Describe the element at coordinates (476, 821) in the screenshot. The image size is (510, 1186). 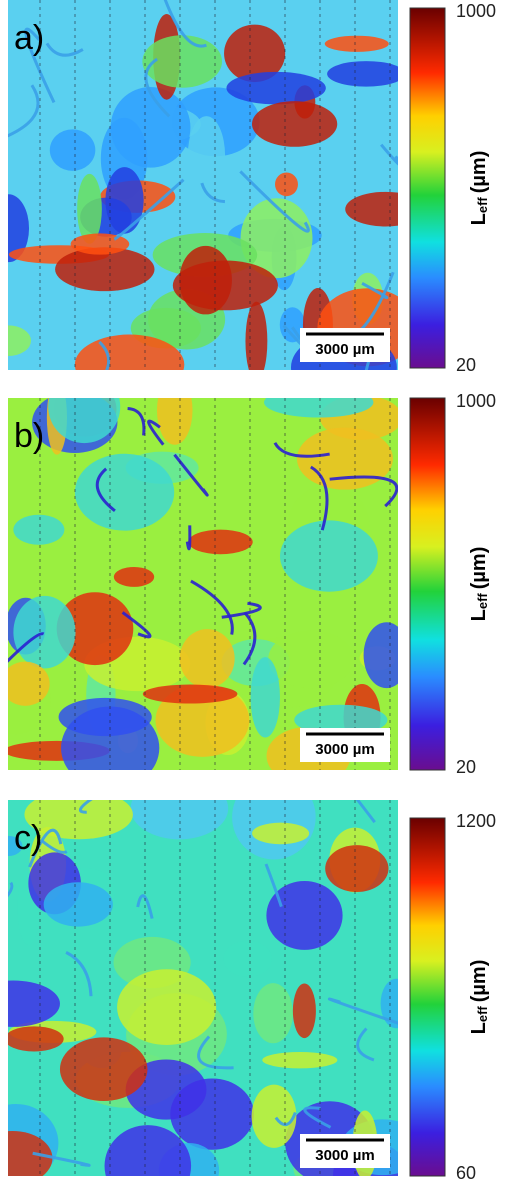
I see `colorbar-max: 1200` at that location.